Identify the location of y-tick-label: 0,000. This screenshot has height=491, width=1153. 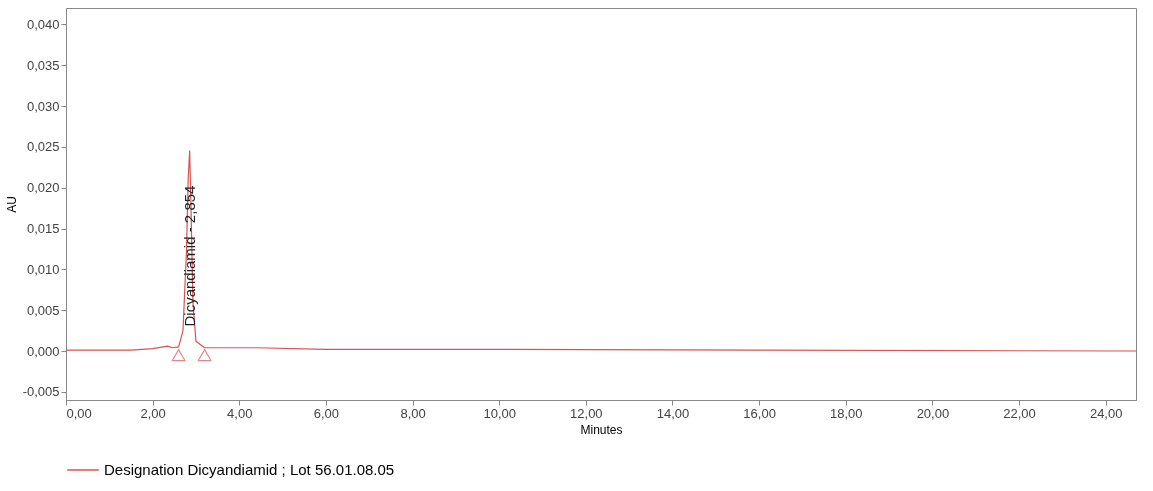
(43, 351).